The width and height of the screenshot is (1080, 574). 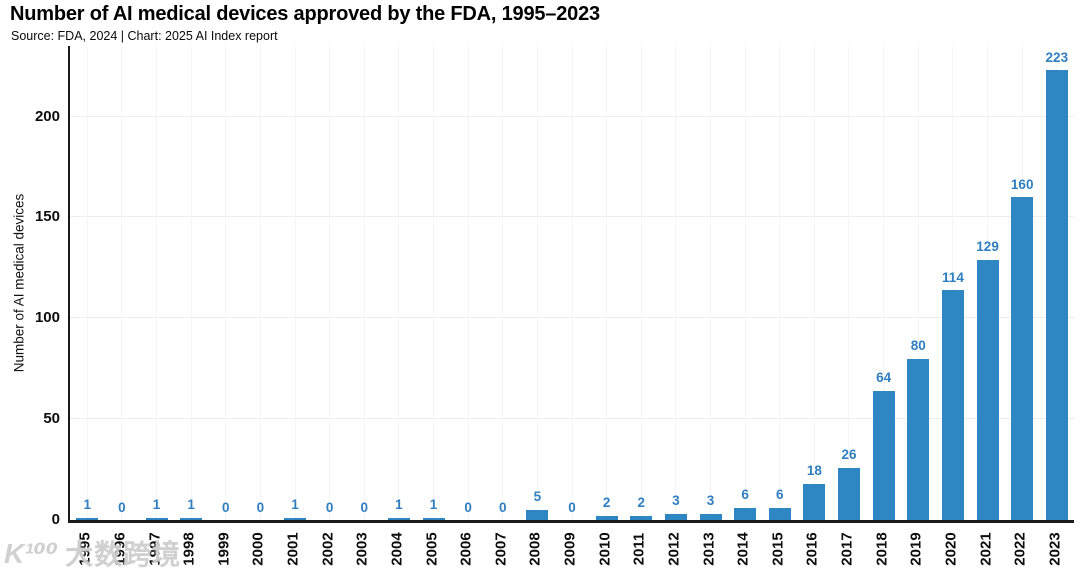 What do you see at coordinates (952, 405) in the screenshot?
I see `bar-2020` at bounding box center [952, 405].